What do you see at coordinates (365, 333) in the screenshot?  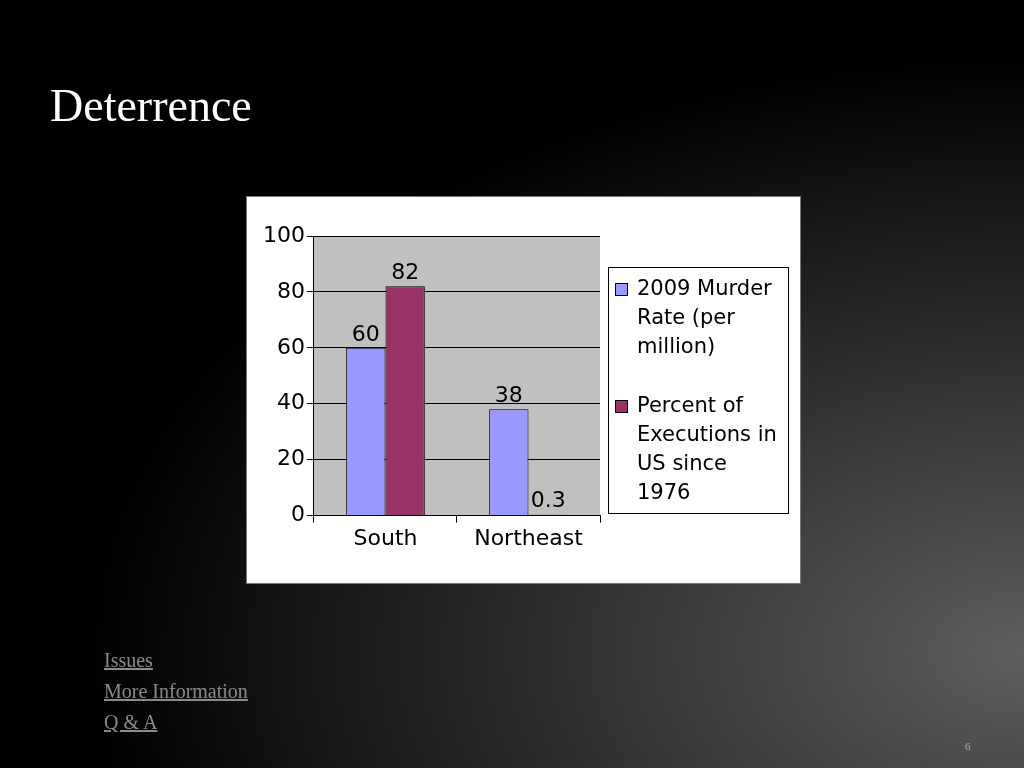 I see `data-label: 60` at bounding box center [365, 333].